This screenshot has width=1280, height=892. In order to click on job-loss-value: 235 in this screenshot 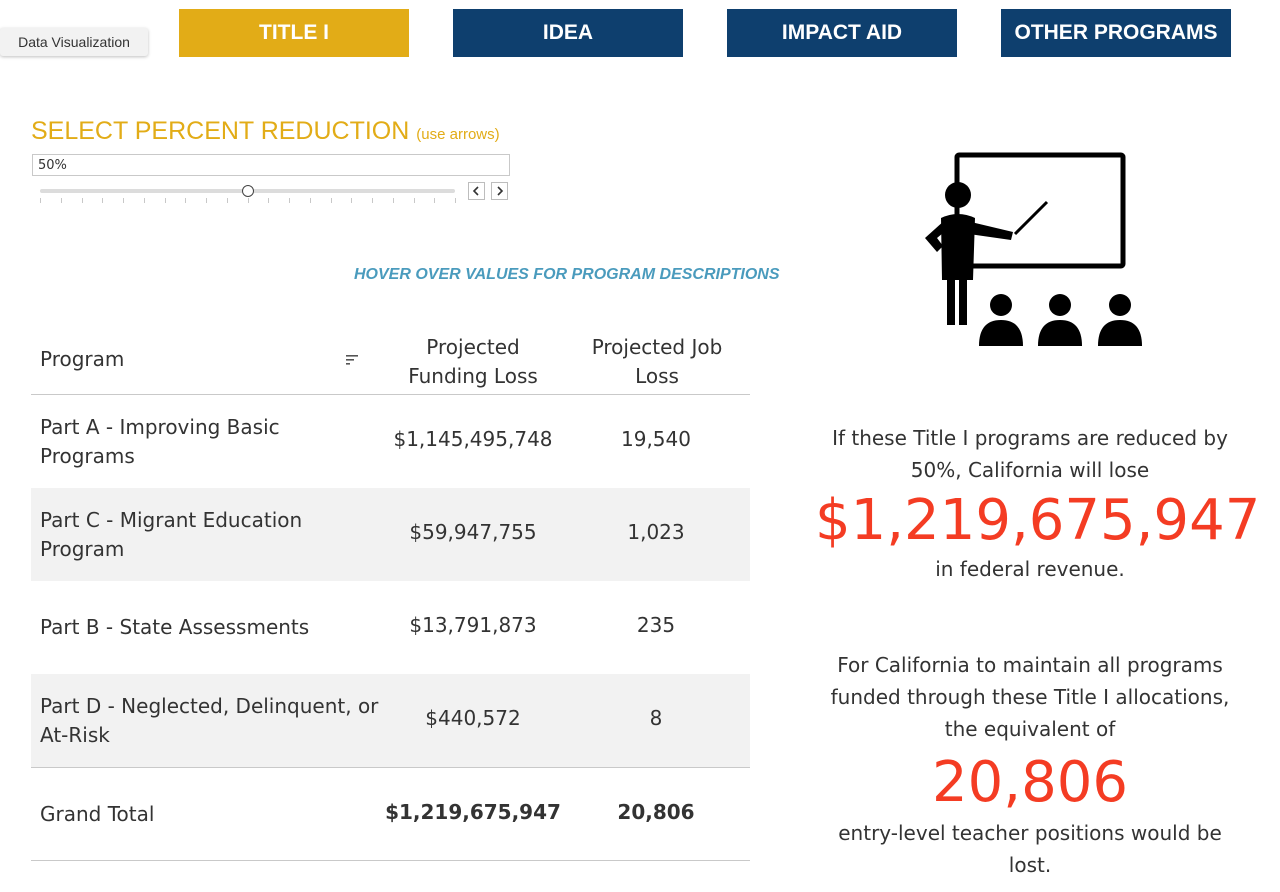, I will do `click(656, 625)`.